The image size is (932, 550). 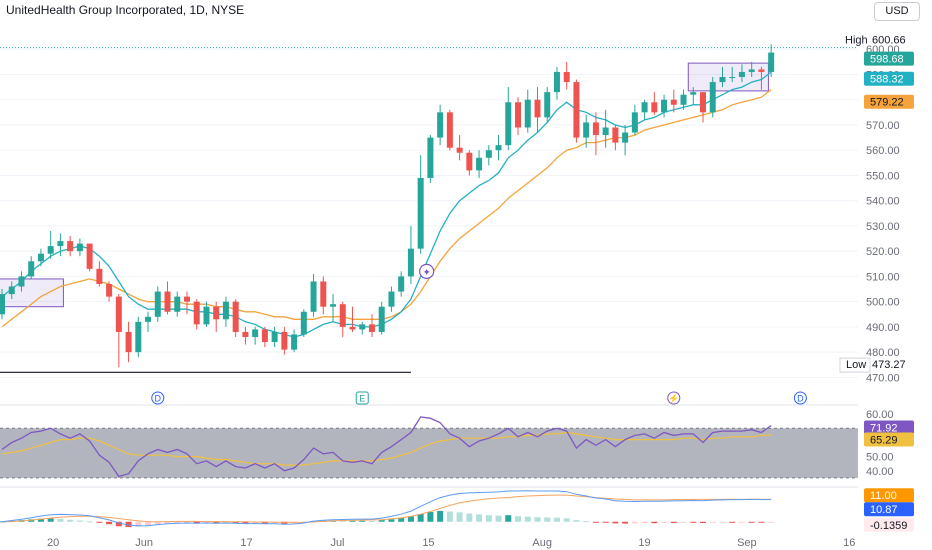 I want to click on currency-button: USD, so click(x=897, y=11).